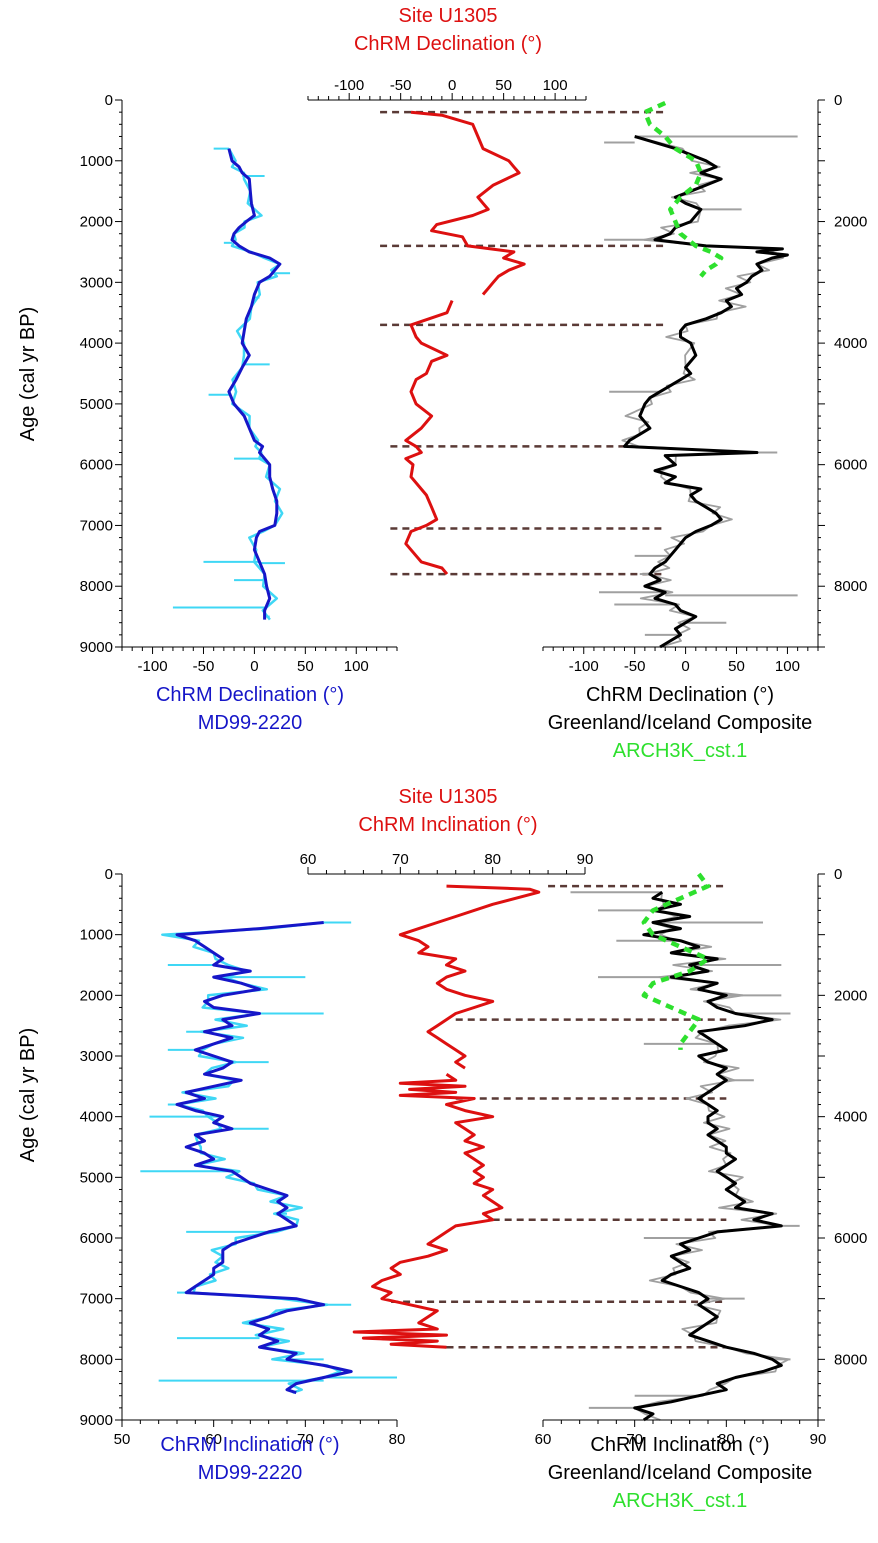 This screenshot has height=1543, width=878. What do you see at coordinates (204, 666) in the screenshot?
I see `md99-axis-tick-label: -50` at bounding box center [204, 666].